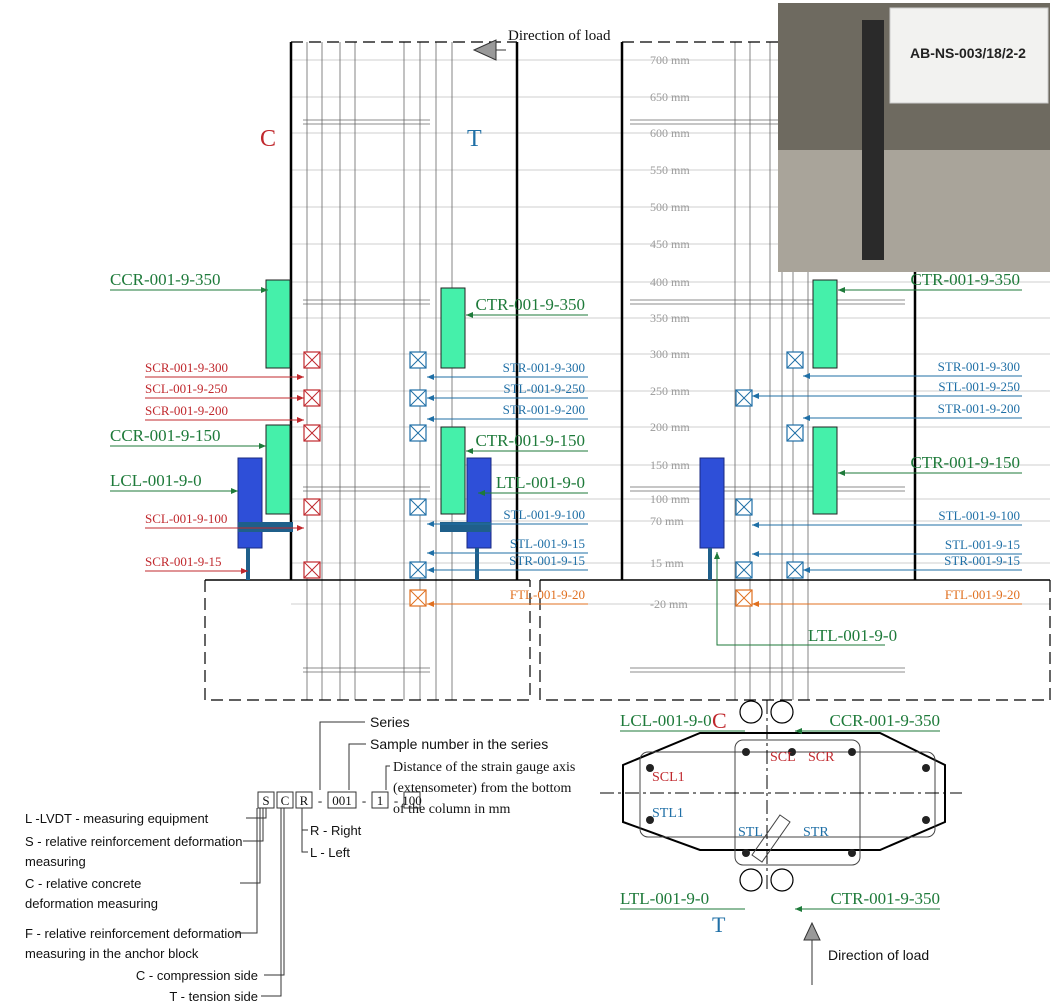  I want to click on sensor-label: SCR-001-9-15, so click(183, 561).